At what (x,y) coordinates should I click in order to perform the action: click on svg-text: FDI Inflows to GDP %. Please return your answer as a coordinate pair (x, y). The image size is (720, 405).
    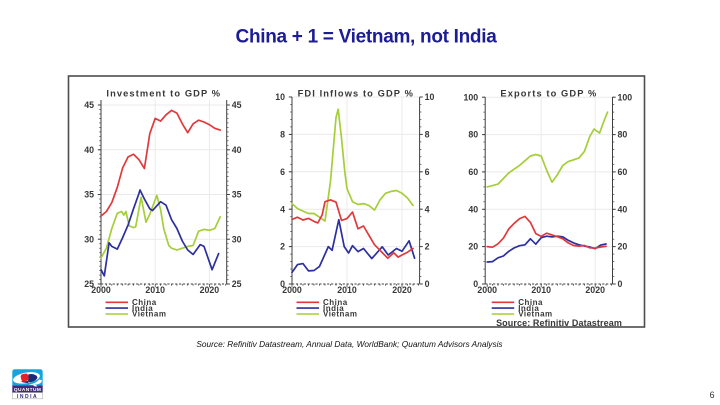
    Looking at the image, I should click on (356, 94).